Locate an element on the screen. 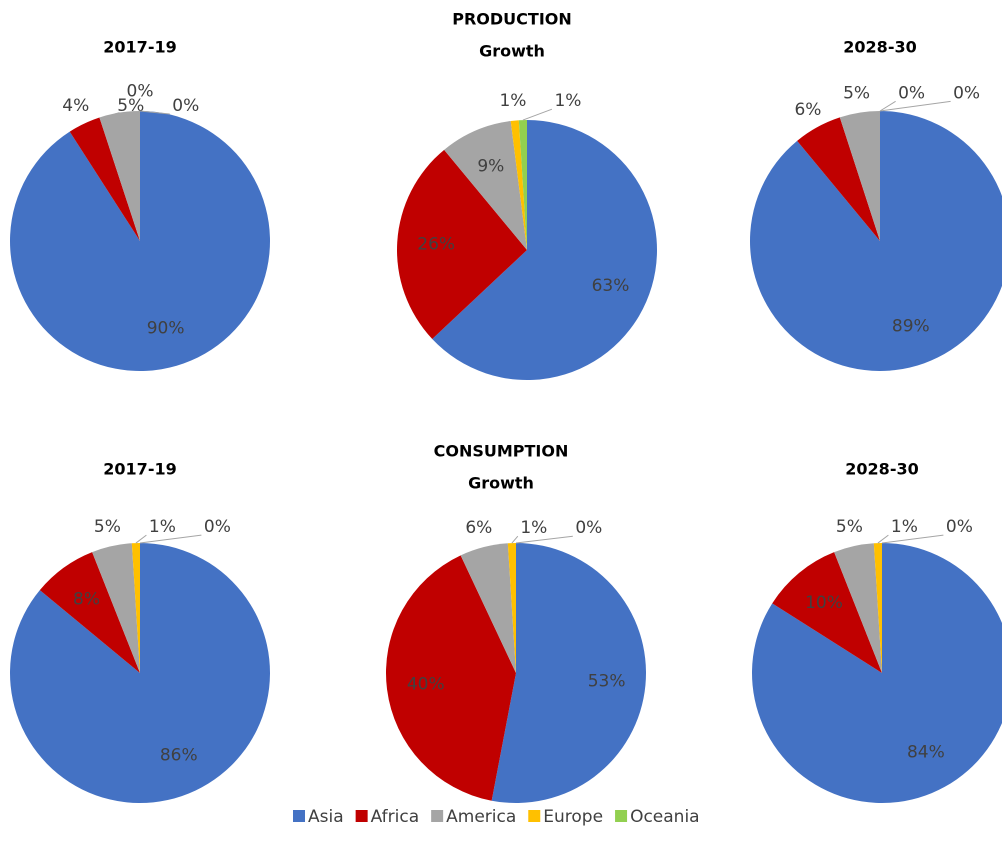  chart-title: PRODUCTION is located at coordinates (512, 19).